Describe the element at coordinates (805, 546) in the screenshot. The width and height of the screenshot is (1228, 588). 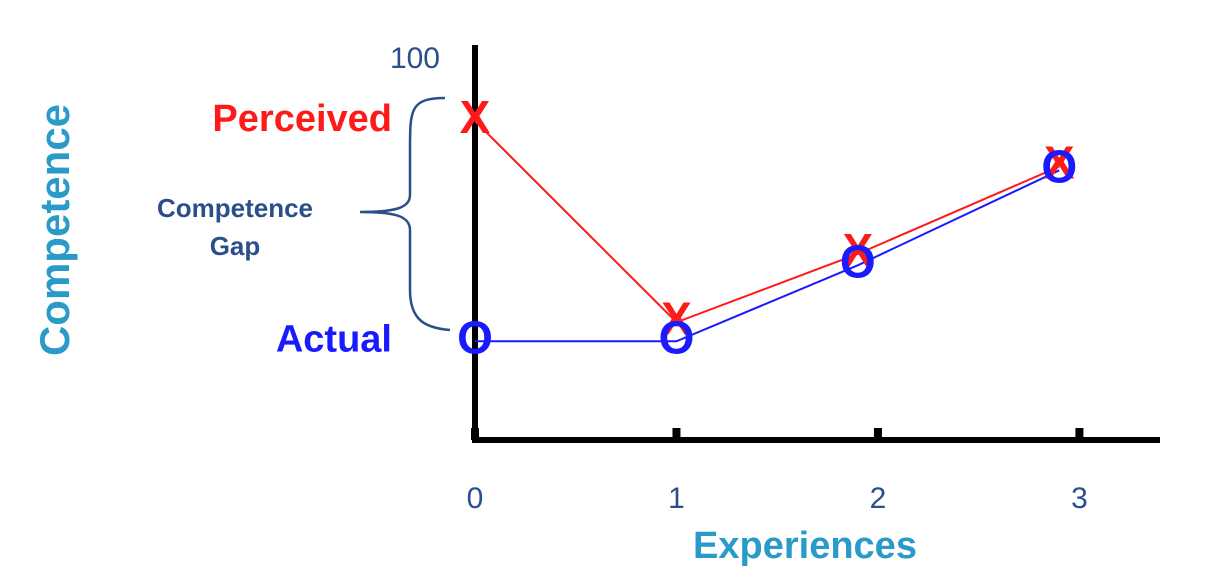
I see `x-axis-label: Experiences` at that location.